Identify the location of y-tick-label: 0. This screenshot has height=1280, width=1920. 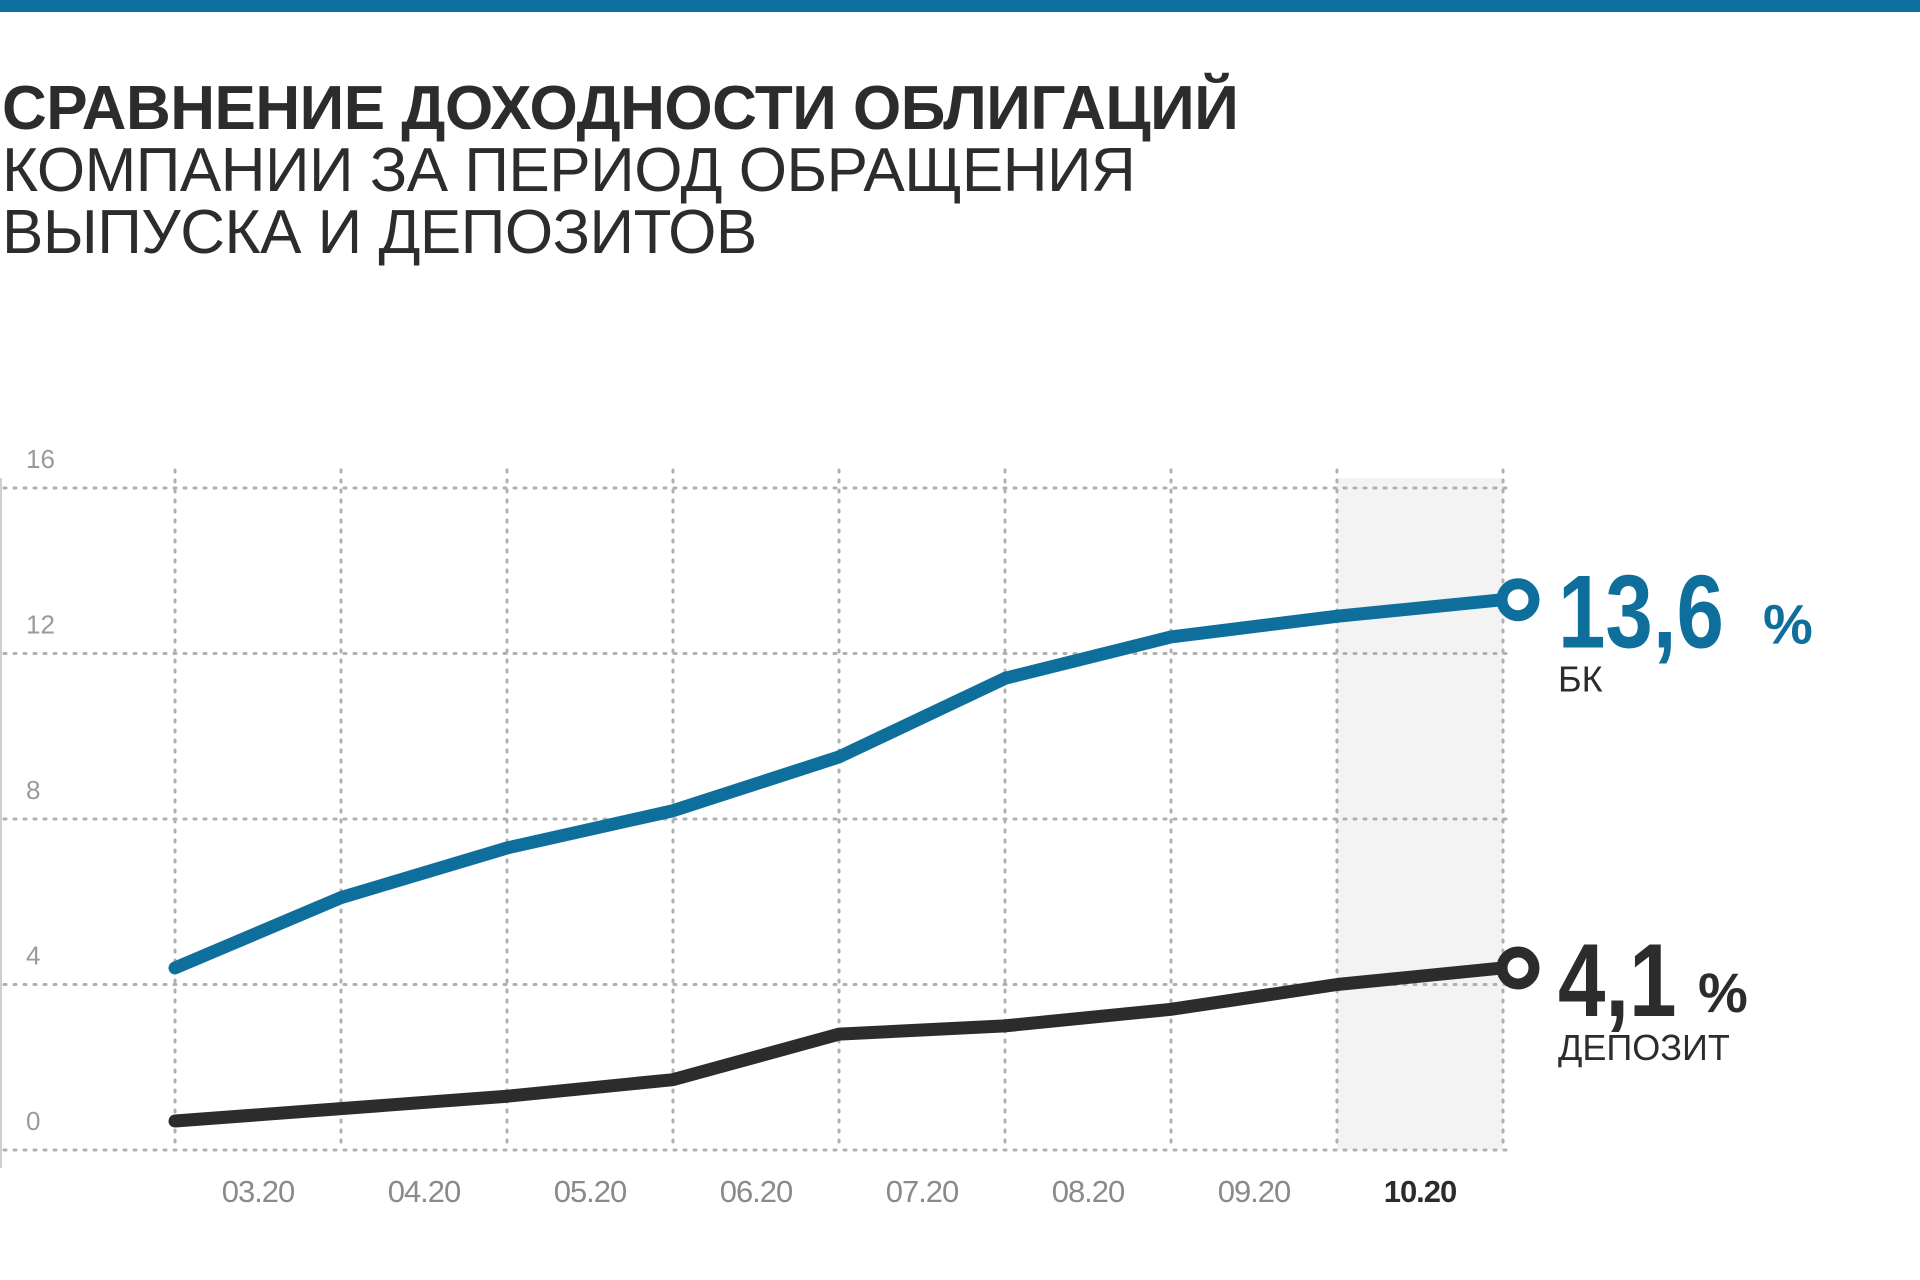
(33, 1121).